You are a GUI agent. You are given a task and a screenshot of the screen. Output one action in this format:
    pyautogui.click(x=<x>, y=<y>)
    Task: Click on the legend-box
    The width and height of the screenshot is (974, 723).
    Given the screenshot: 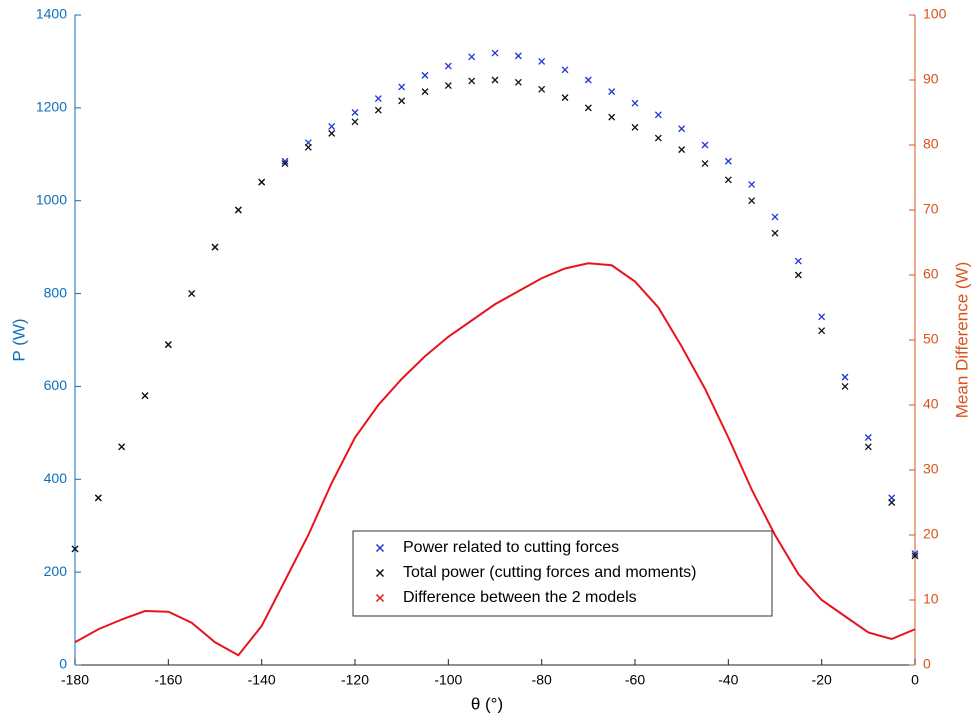 What is the action you would take?
    pyautogui.click(x=562, y=573)
    